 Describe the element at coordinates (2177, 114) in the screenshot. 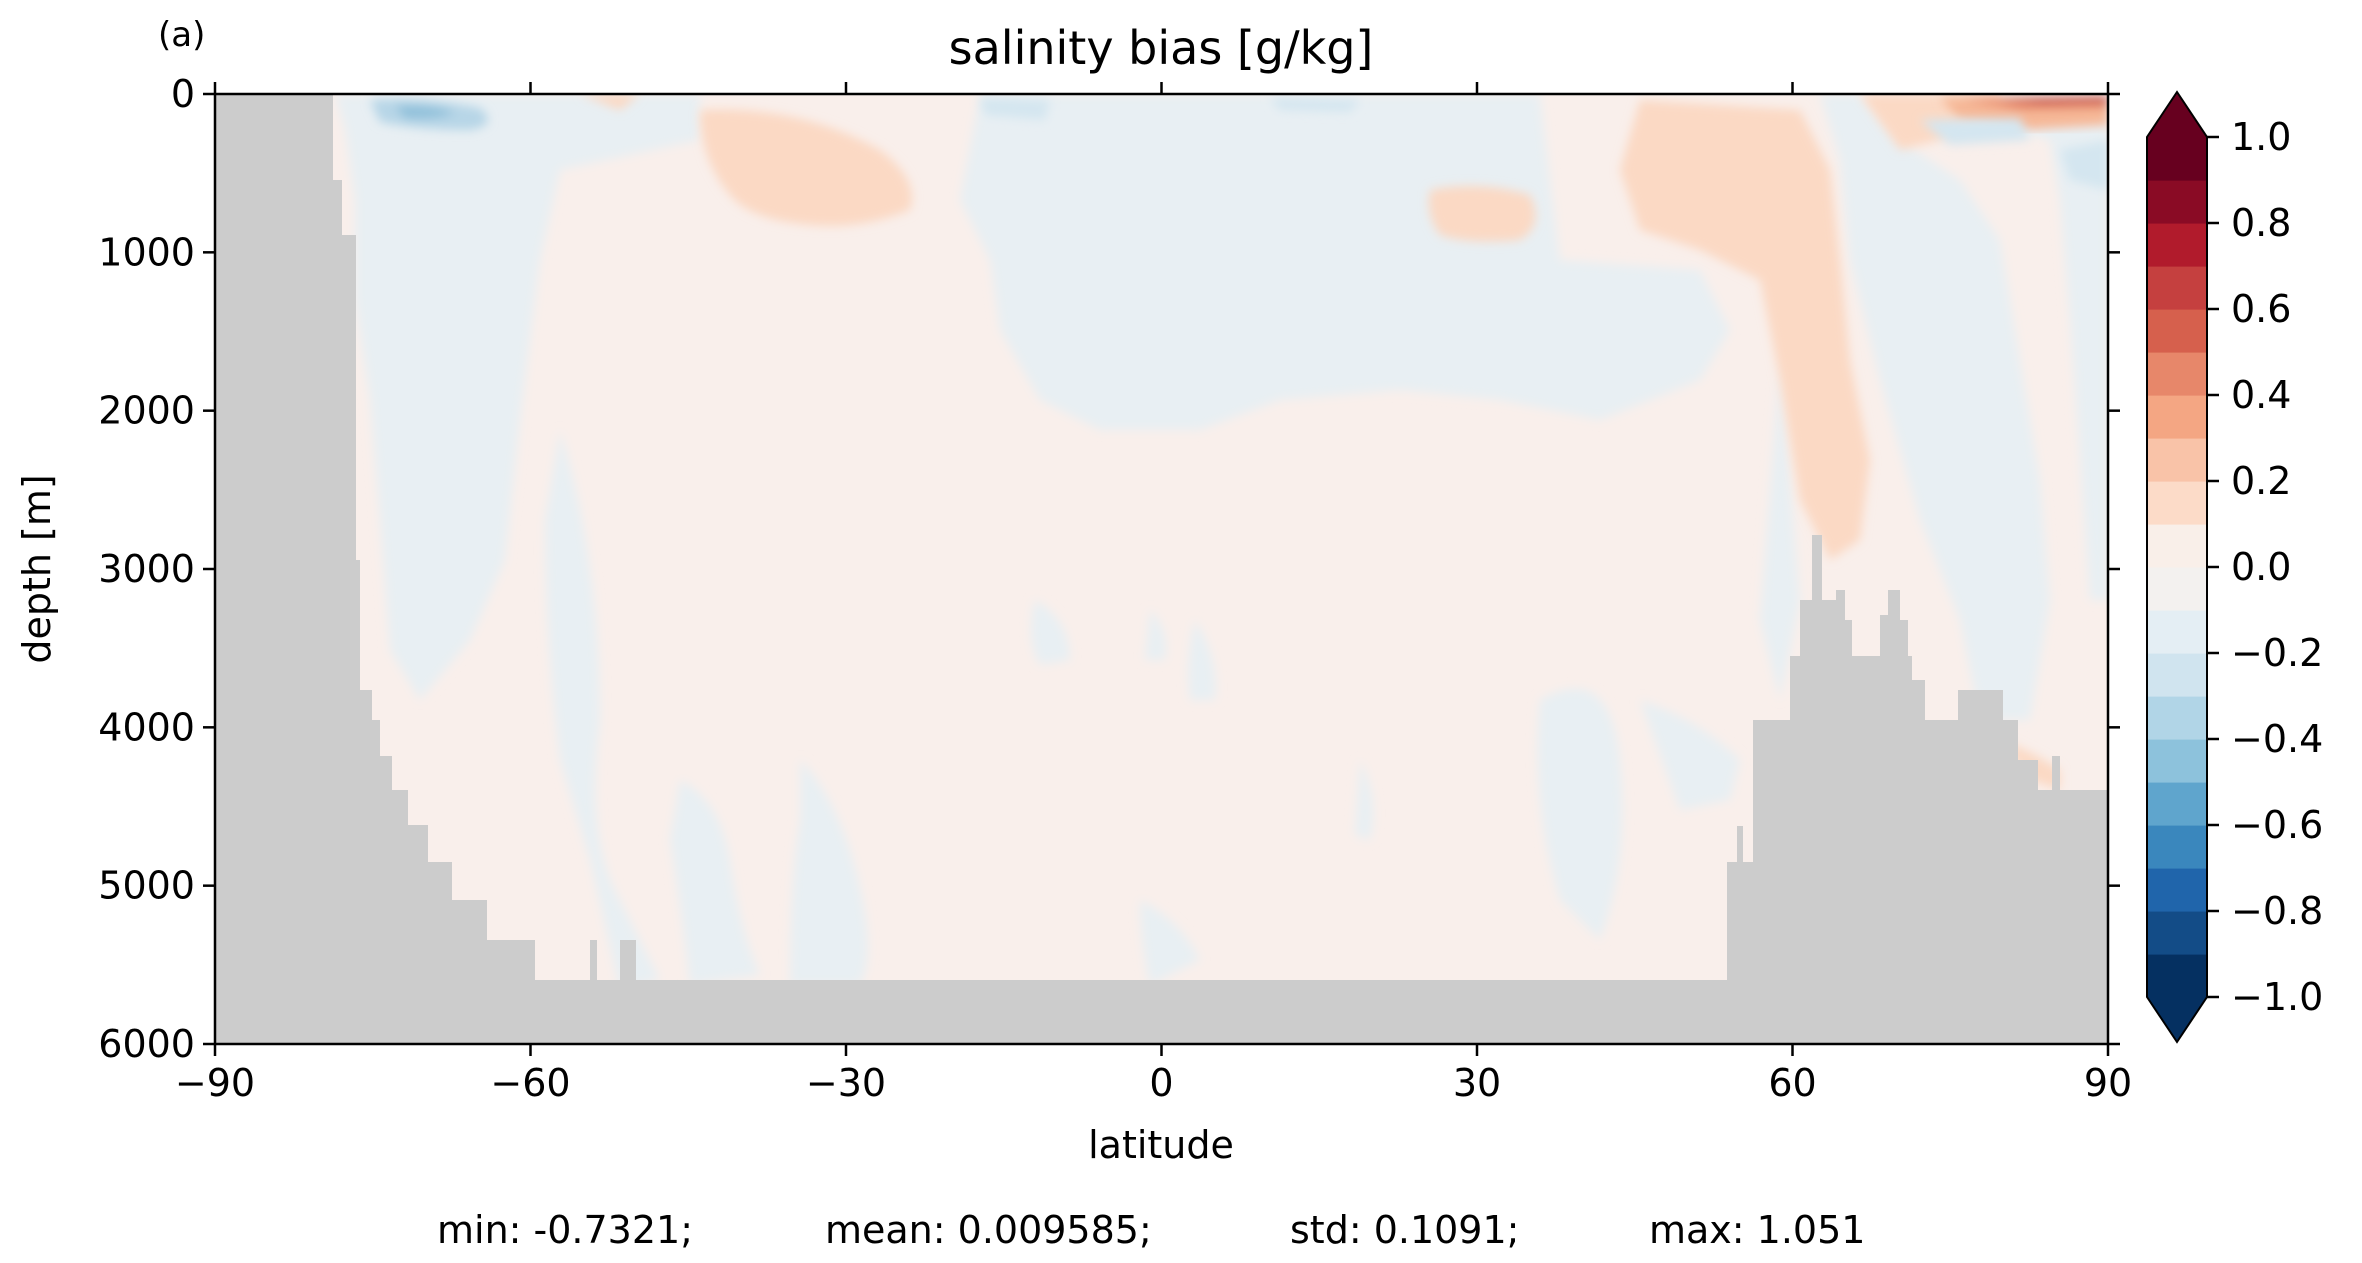

I see `colorbar-extend-max` at that location.